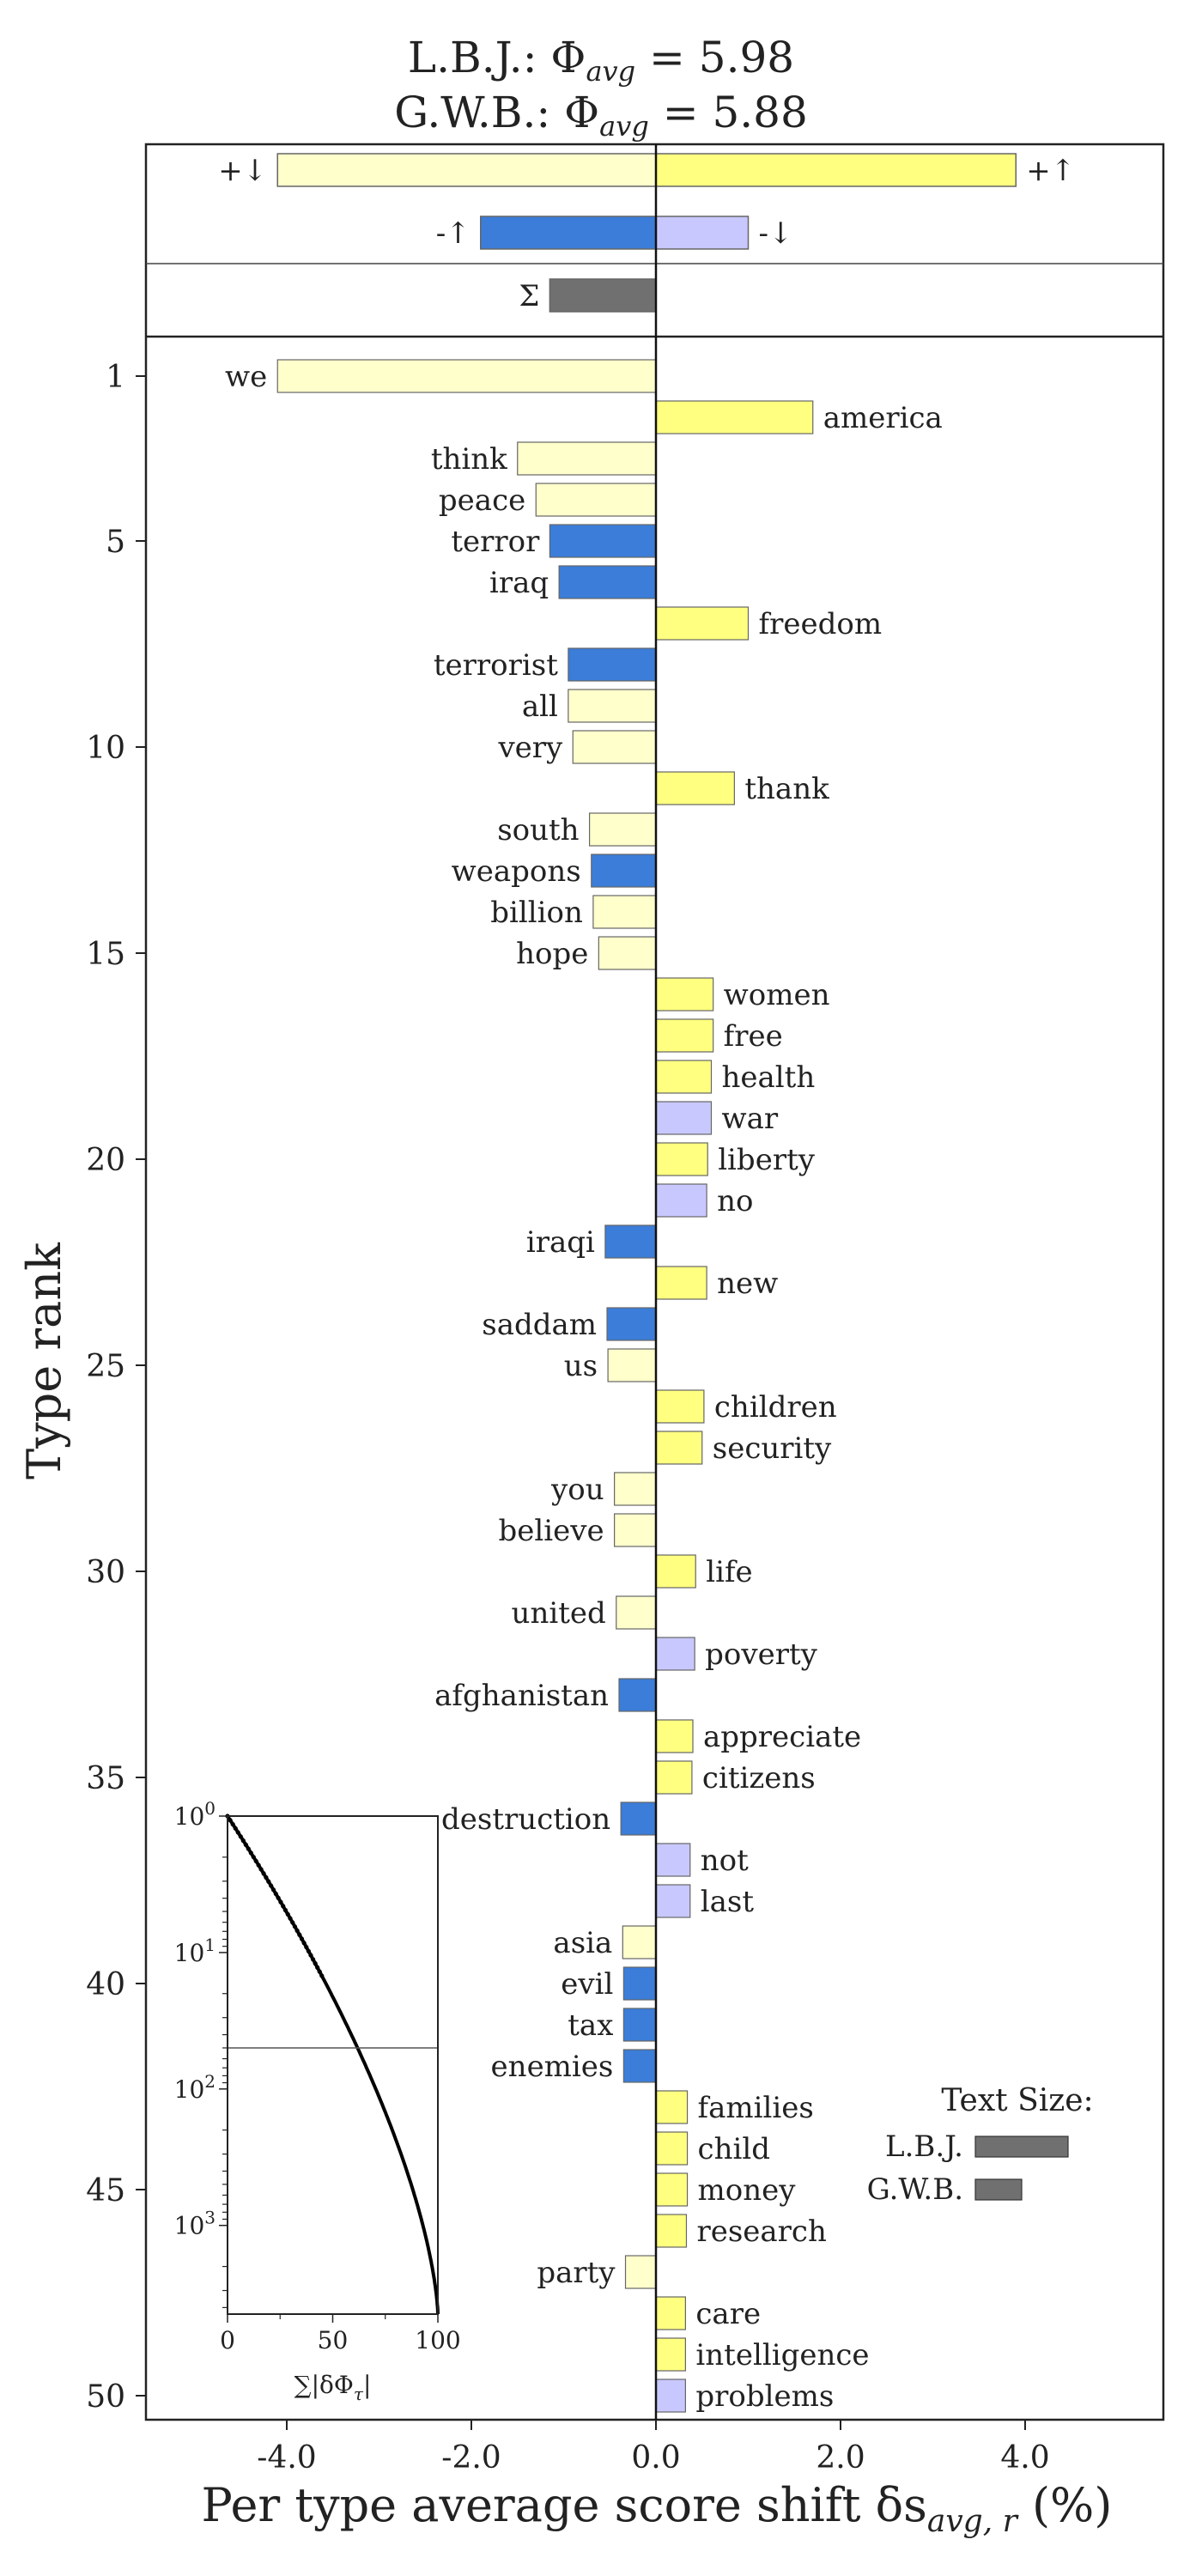 The image size is (1202, 2576). Describe the element at coordinates (840, 2458) in the screenshot. I see `x-tick-label: 2.0` at that location.